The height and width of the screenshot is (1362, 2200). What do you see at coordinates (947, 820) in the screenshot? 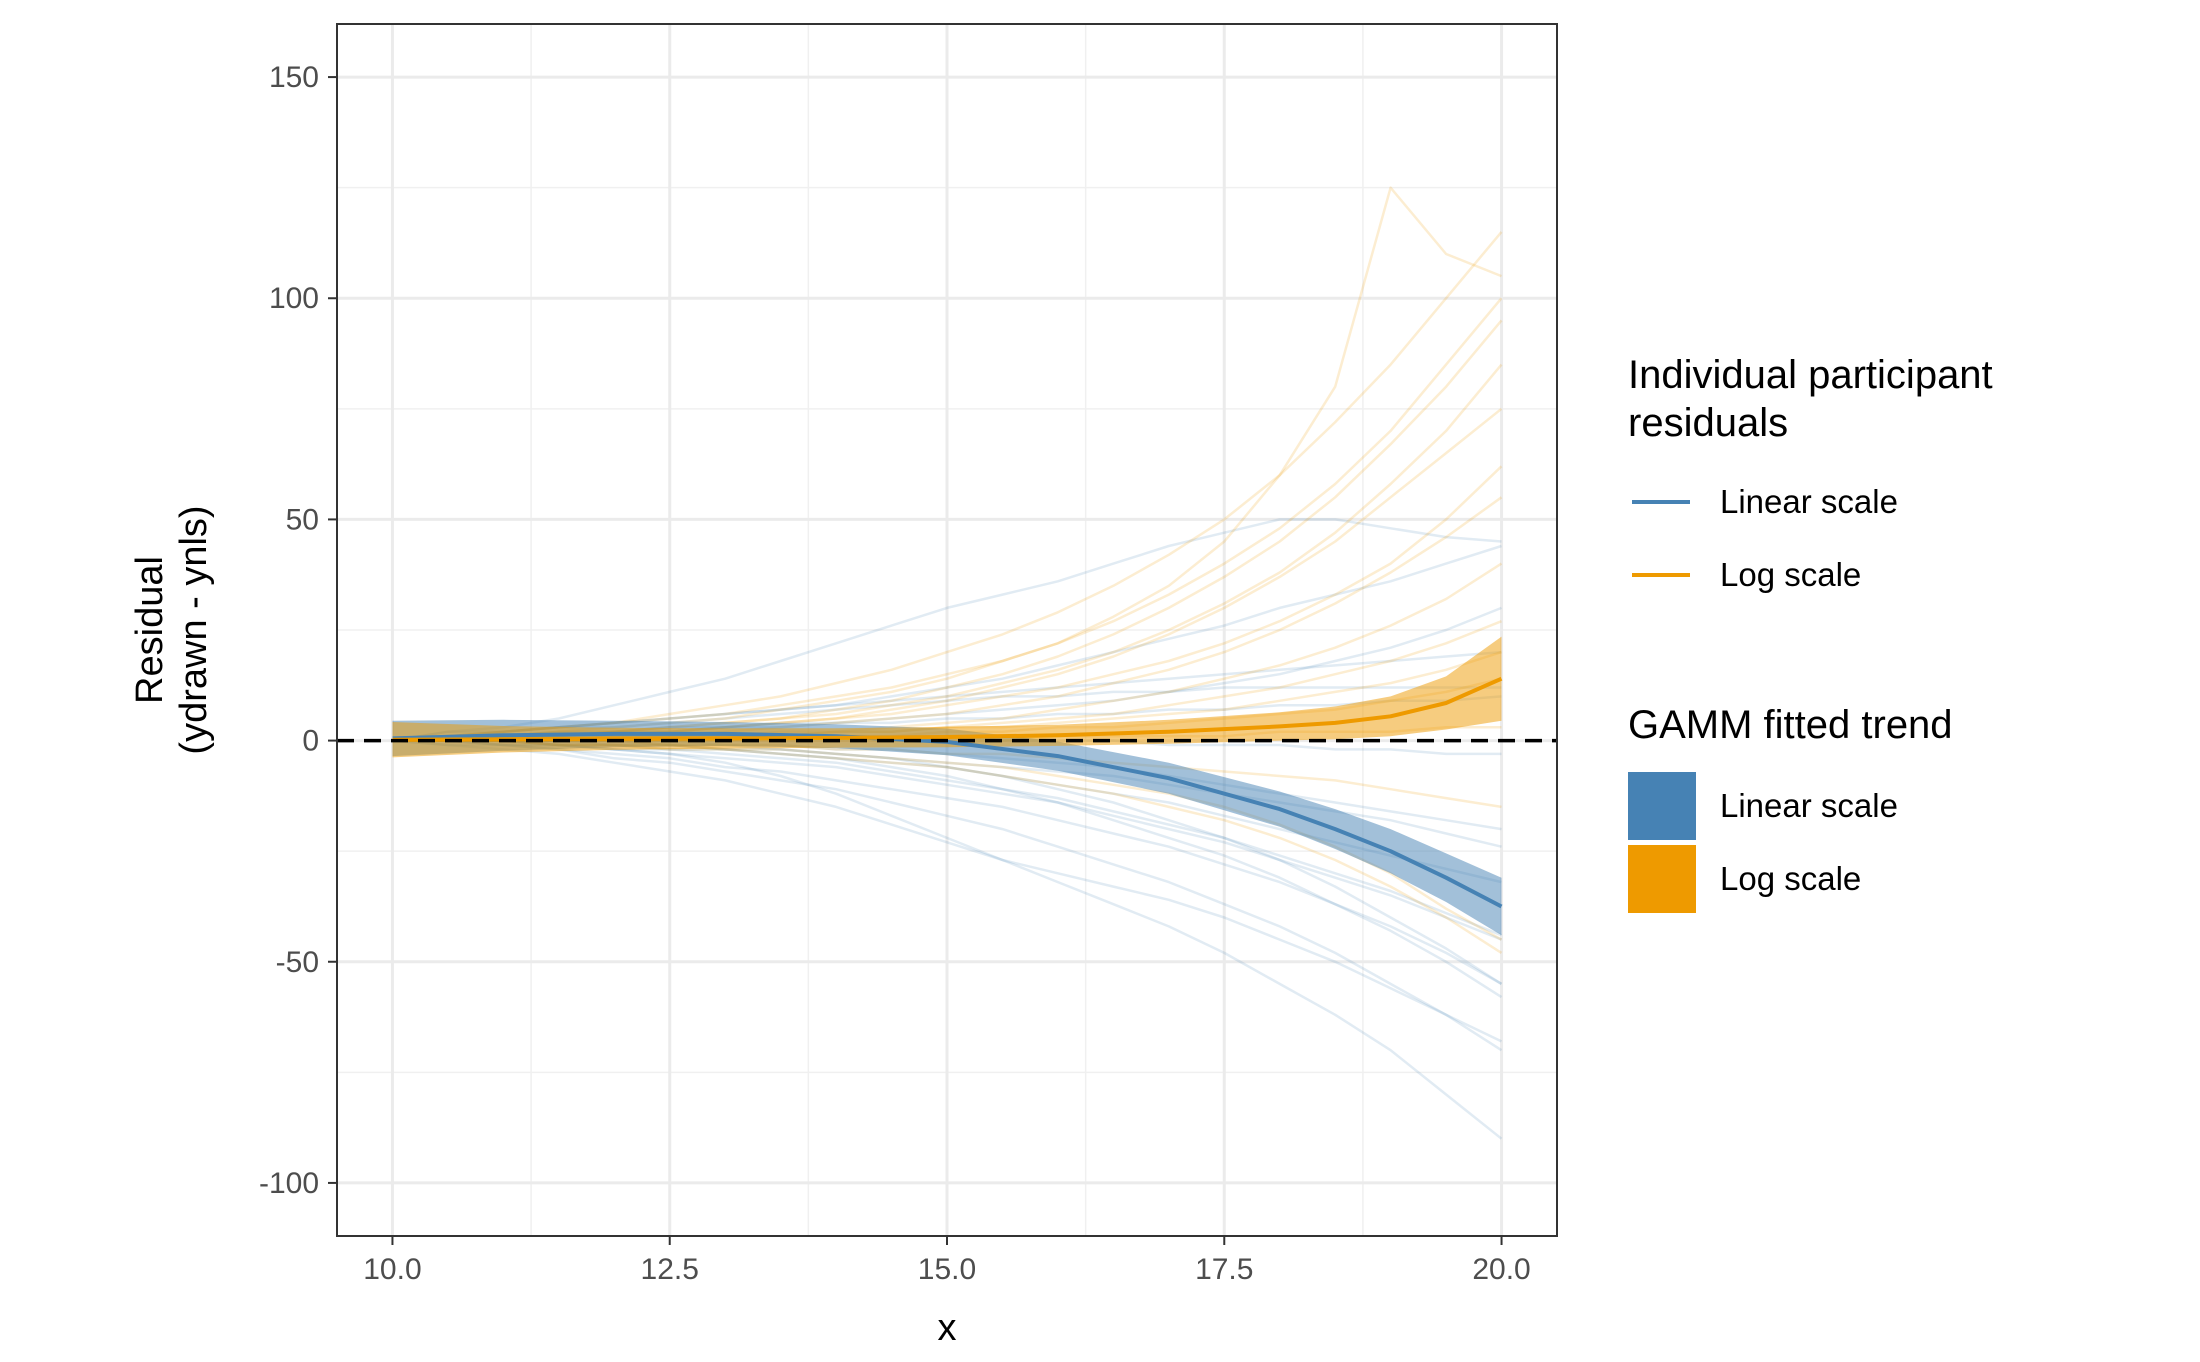
I see `gamm-fit-linear` at bounding box center [947, 820].